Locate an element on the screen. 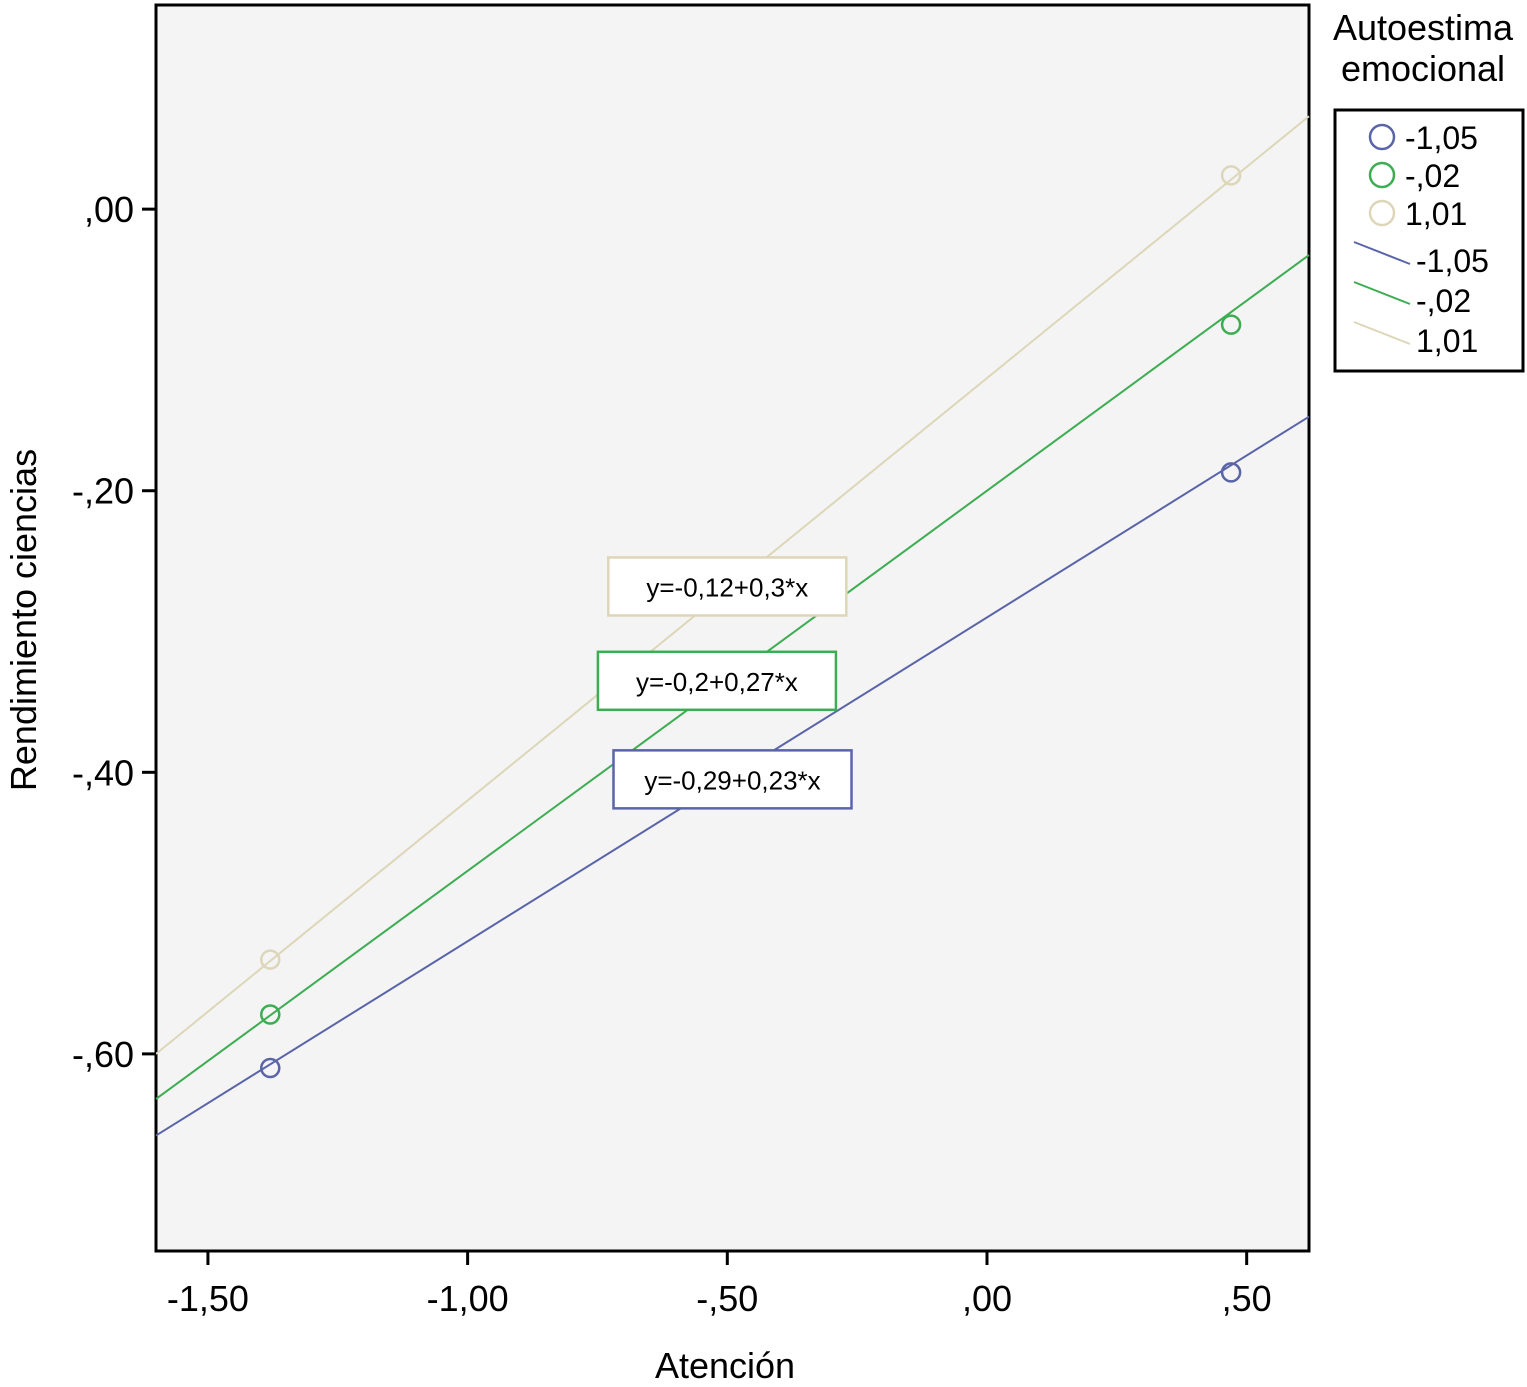 The height and width of the screenshot is (1387, 1527). legend-point-label-1: -,02 is located at coordinates (1432, 176).